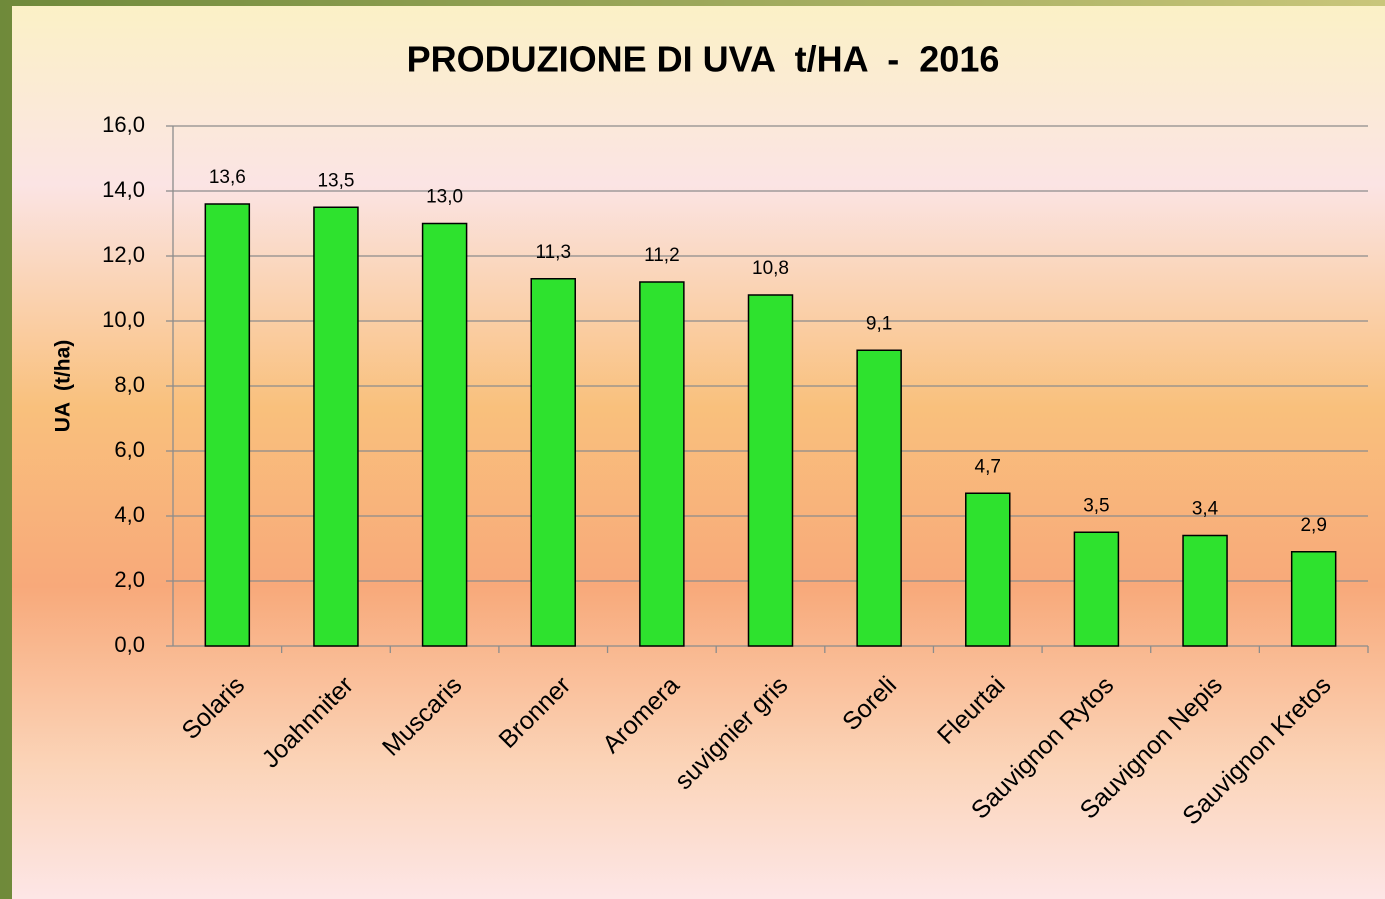  Describe the element at coordinates (129, 384) in the screenshot. I see `y-tick-label: 8,0` at that location.